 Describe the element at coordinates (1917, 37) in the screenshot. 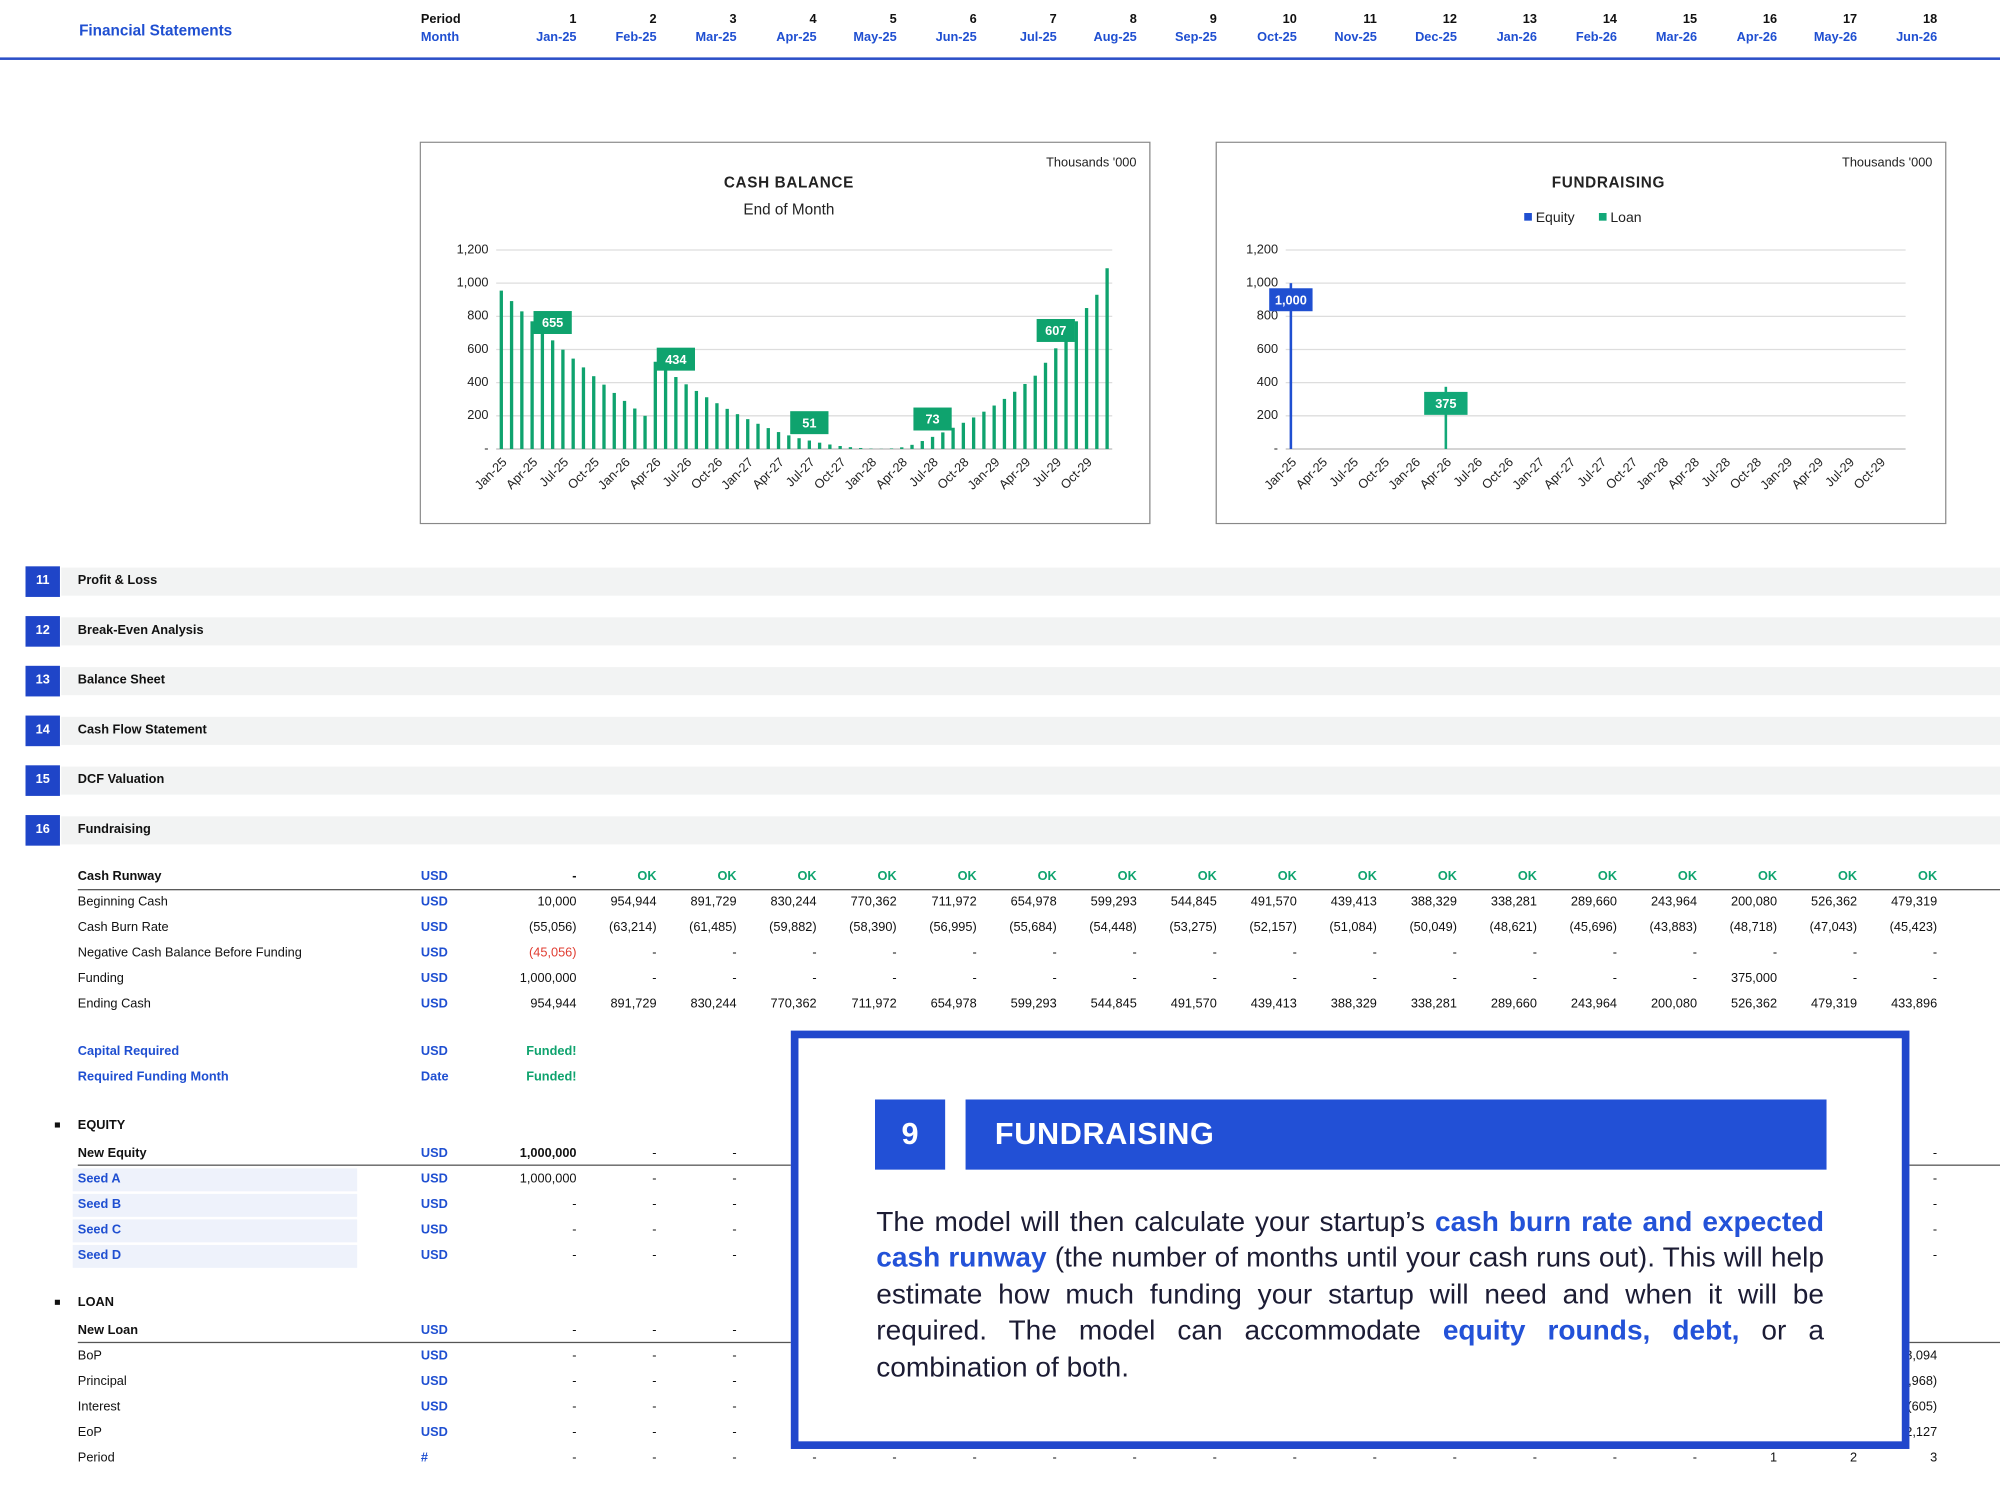

I see `month-header: Jun-26` at that location.